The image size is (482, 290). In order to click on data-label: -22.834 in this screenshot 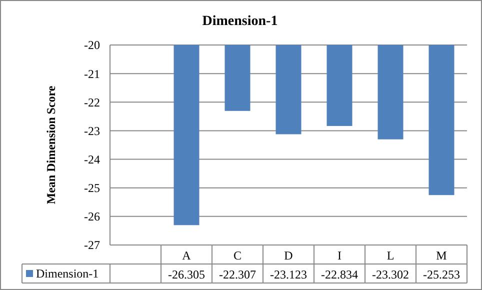, I will do `click(339, 275)`.